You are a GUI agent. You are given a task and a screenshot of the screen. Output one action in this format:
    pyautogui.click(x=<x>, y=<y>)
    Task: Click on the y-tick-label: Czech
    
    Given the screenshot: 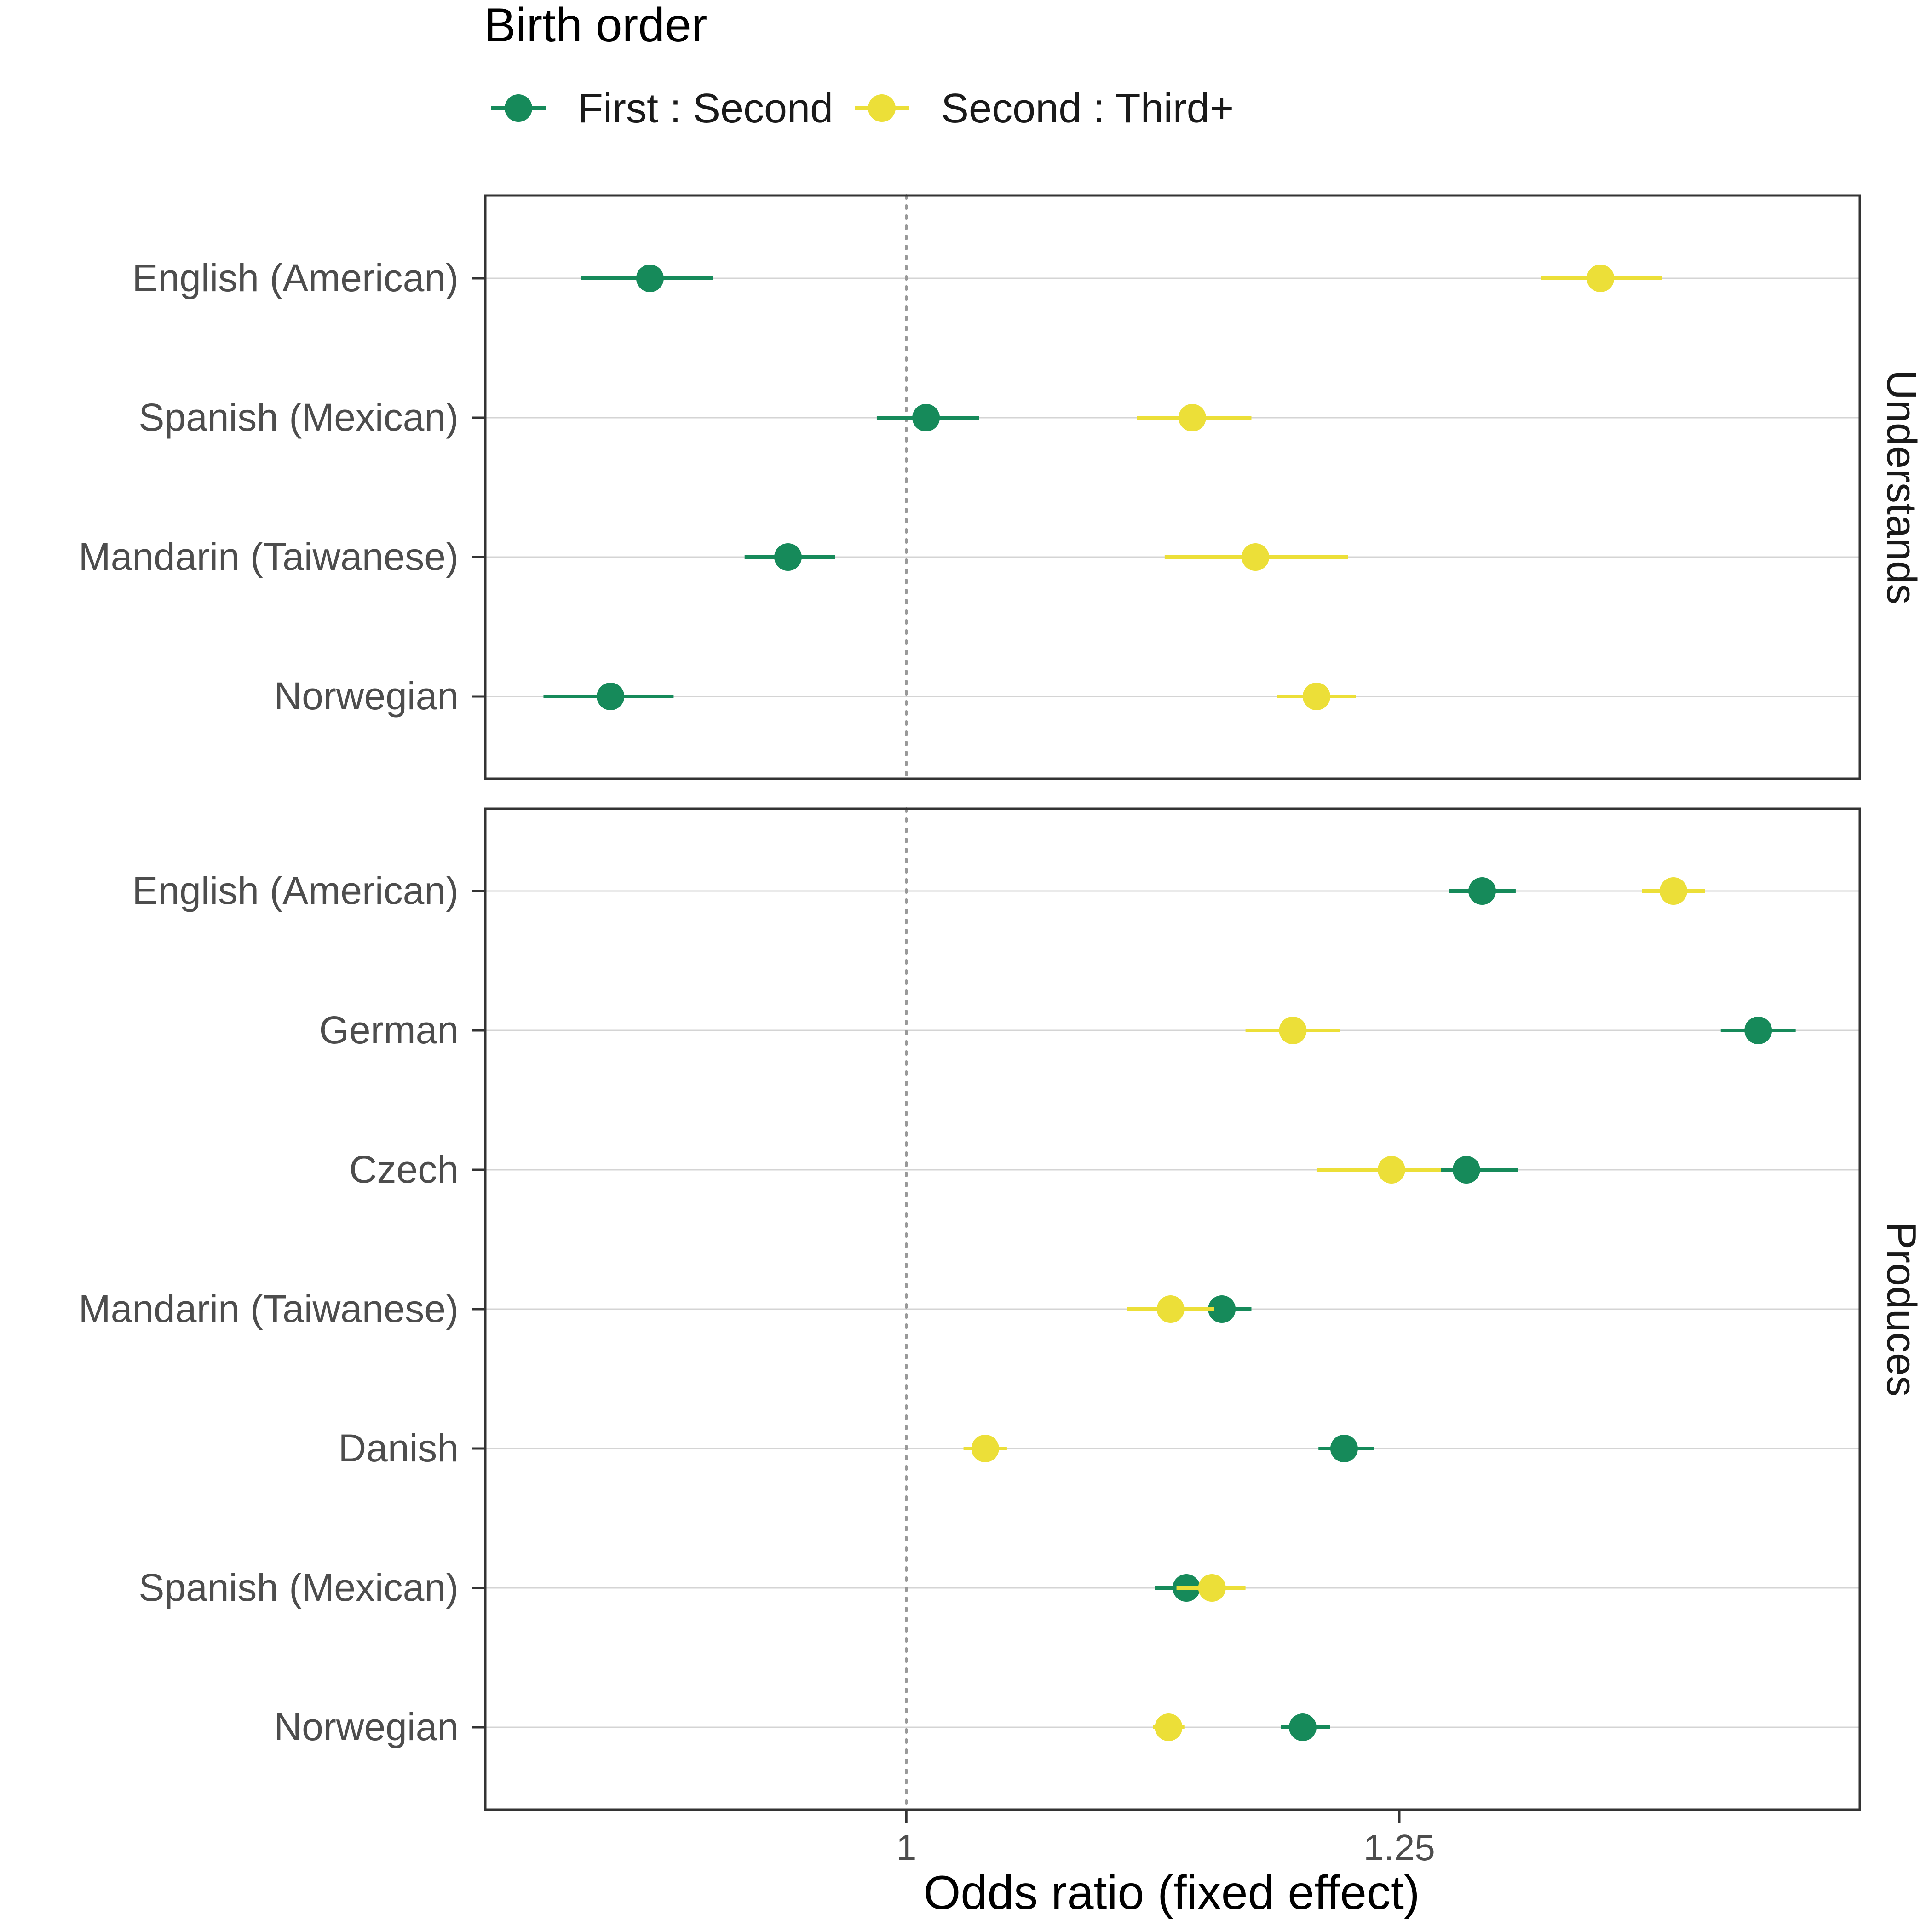 What is the action you would take?
    pyautogui.click(x=404, y=1169)
    